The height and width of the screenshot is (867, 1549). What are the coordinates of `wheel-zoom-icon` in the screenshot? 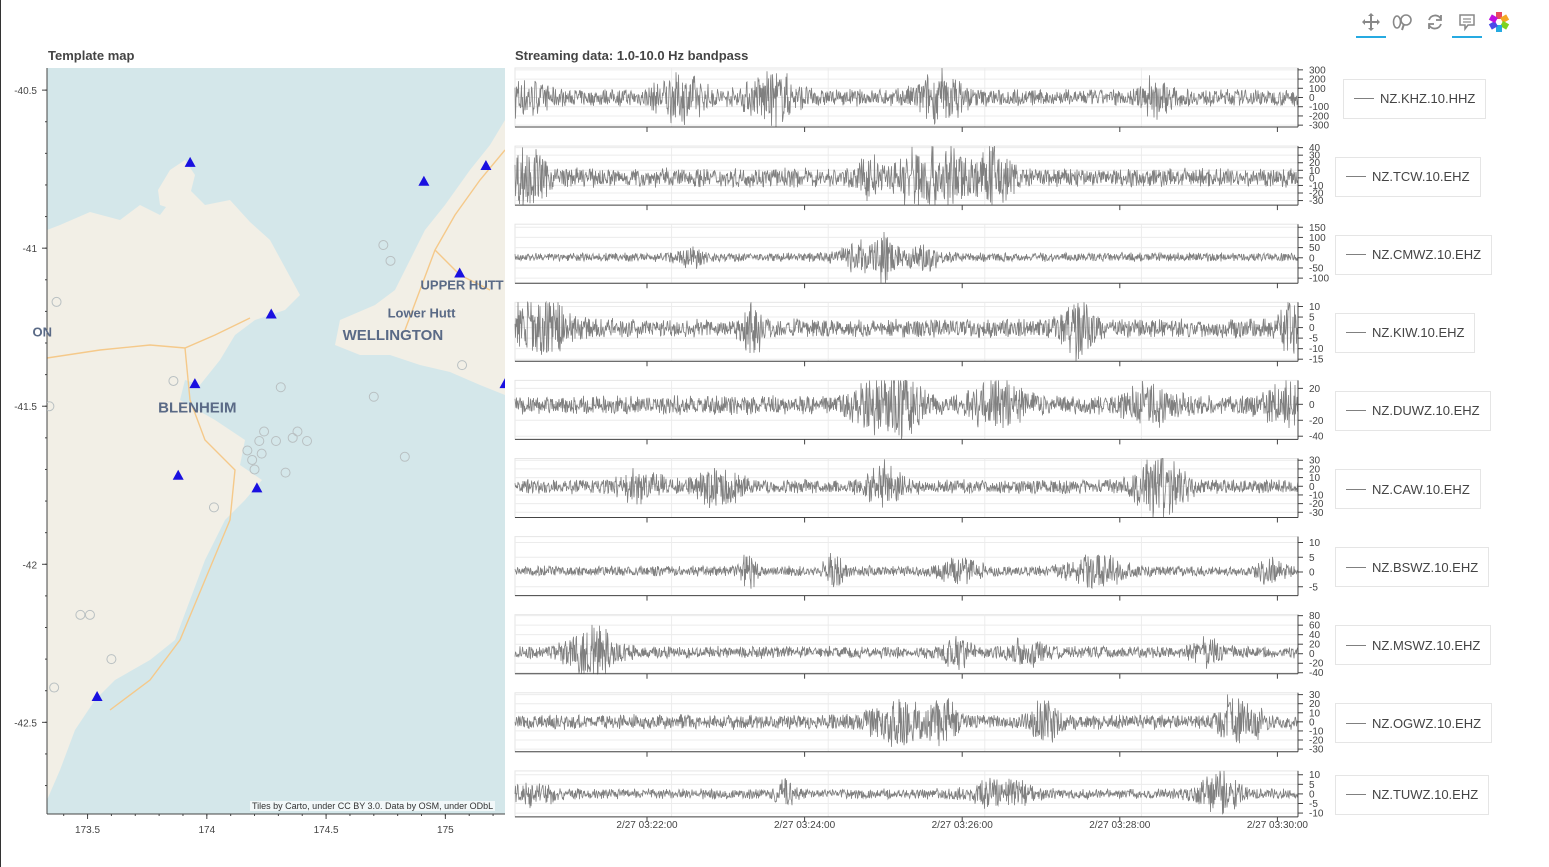 It's located at (1402, 22).